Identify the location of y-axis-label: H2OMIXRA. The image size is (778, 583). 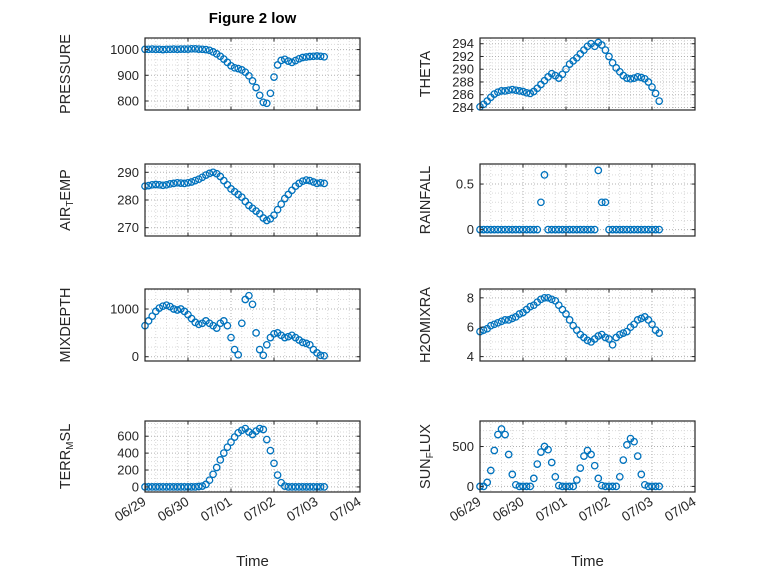
(426, 325).